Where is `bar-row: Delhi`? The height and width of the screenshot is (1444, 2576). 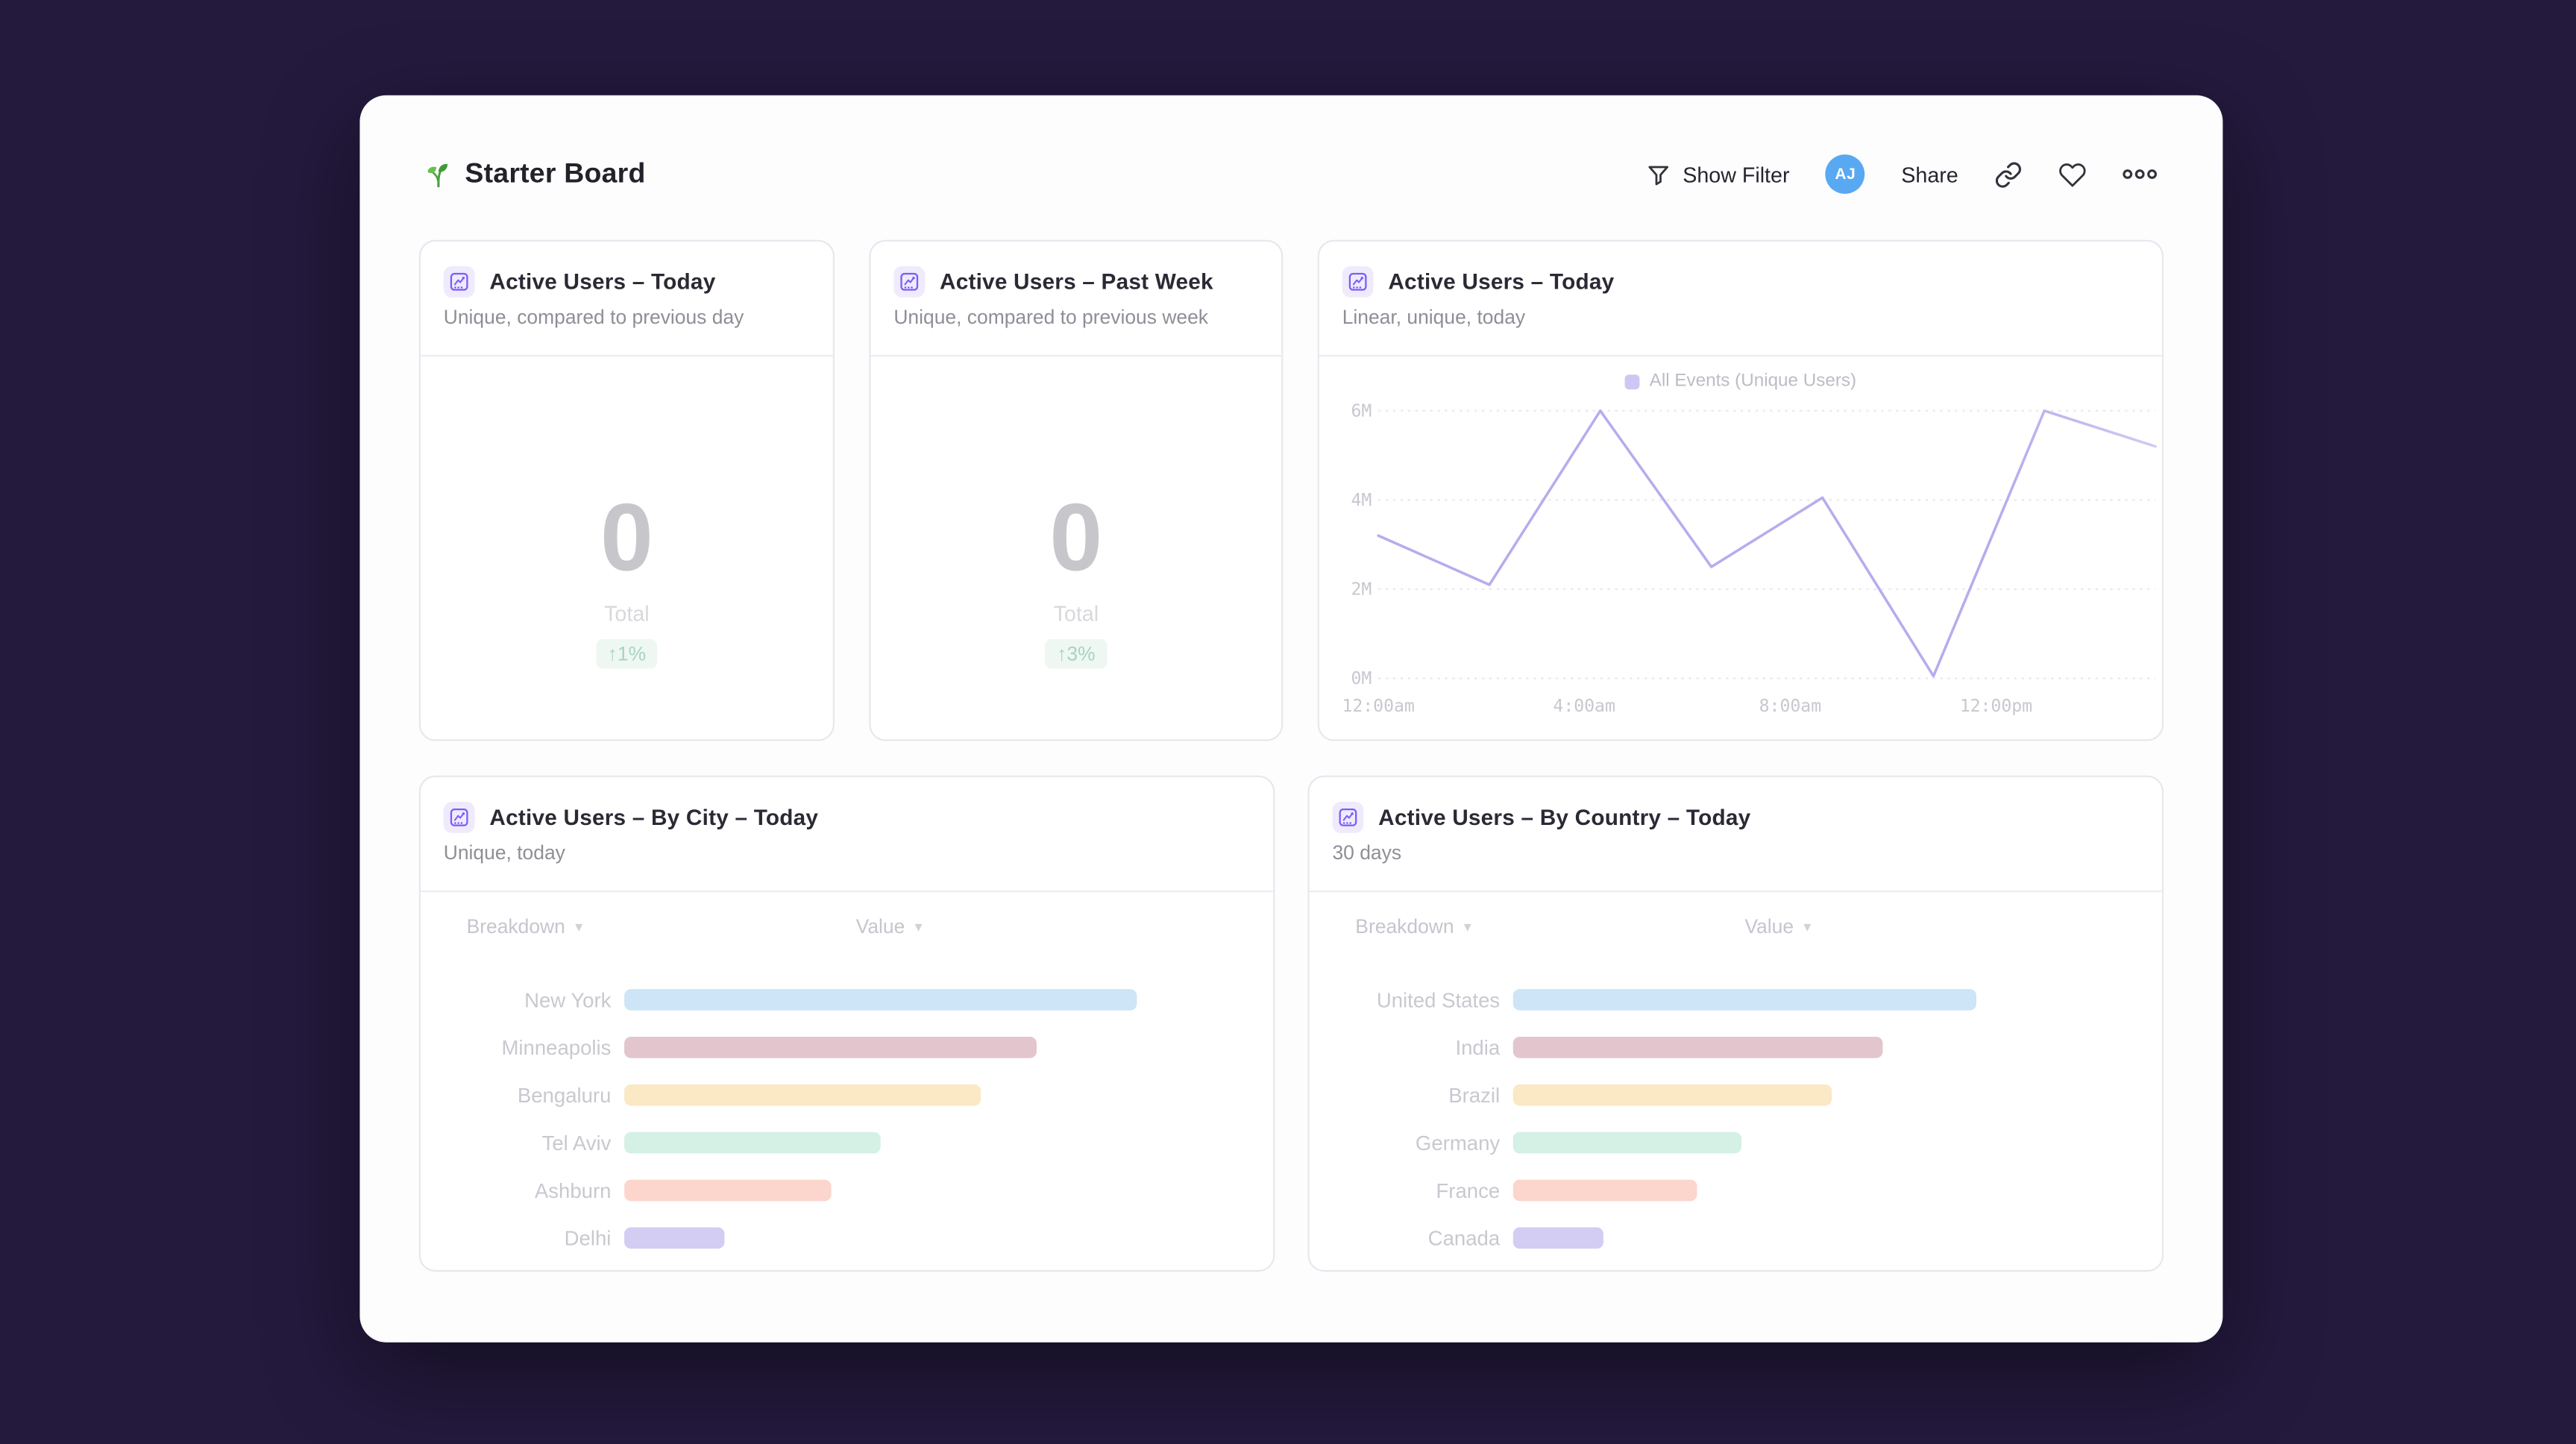
bar-row: Delhi is located at coordinates (847, 1238).